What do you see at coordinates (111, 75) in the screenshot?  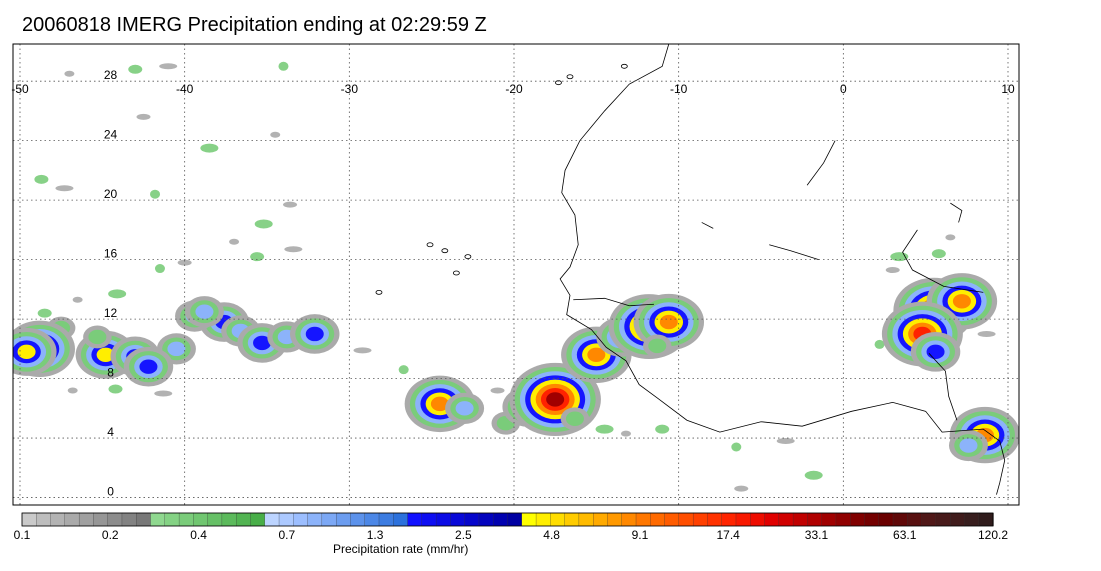 I see `lat-tick-label: 28` at bounding box center [111, 75].